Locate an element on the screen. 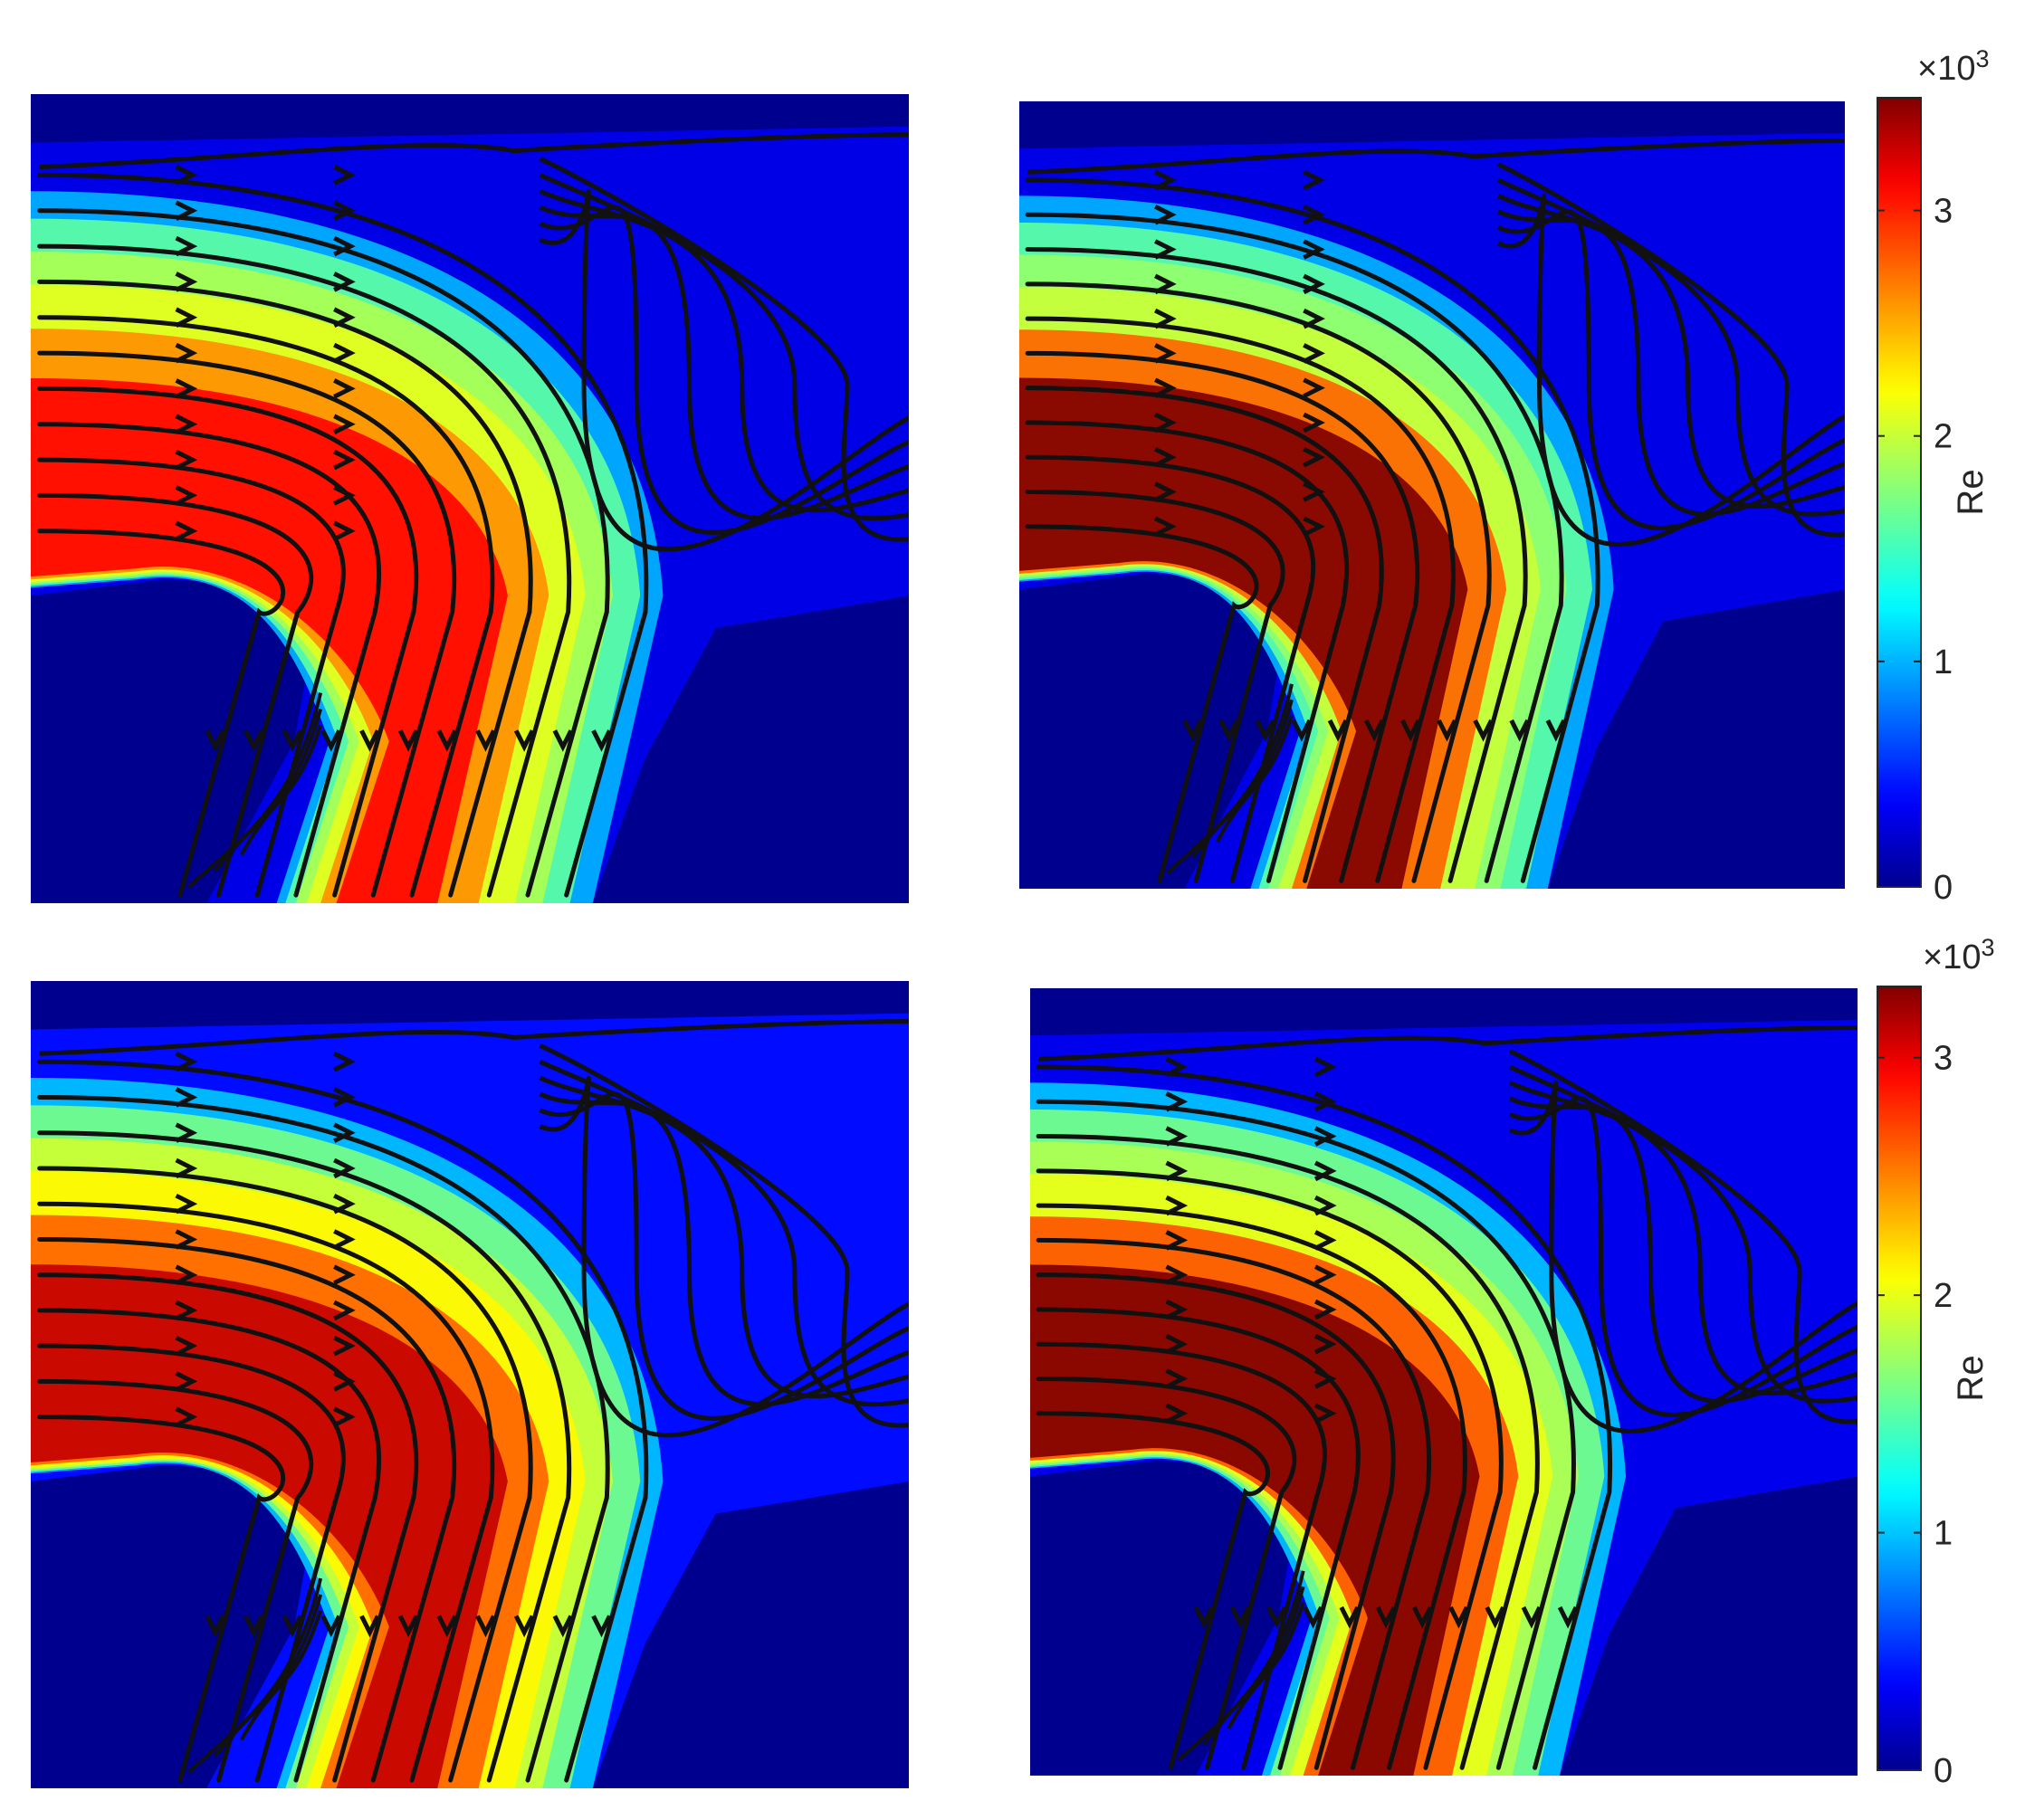  colorbar-tick-label: 2 is located at coordinates (1943, 437).